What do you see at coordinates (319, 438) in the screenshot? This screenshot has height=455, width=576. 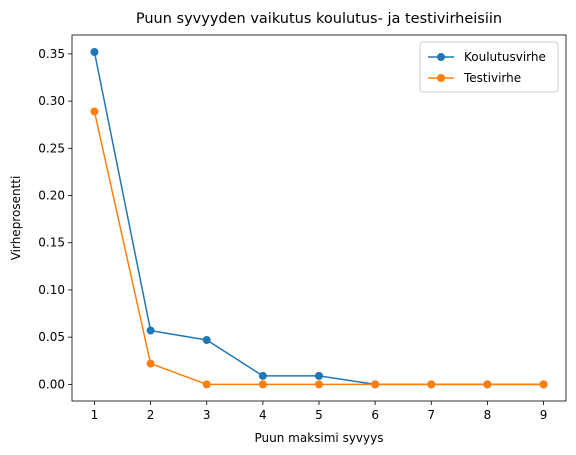 I see `x-axis-title: Puun maksimi syvyys` at bounding box center [319, 438].